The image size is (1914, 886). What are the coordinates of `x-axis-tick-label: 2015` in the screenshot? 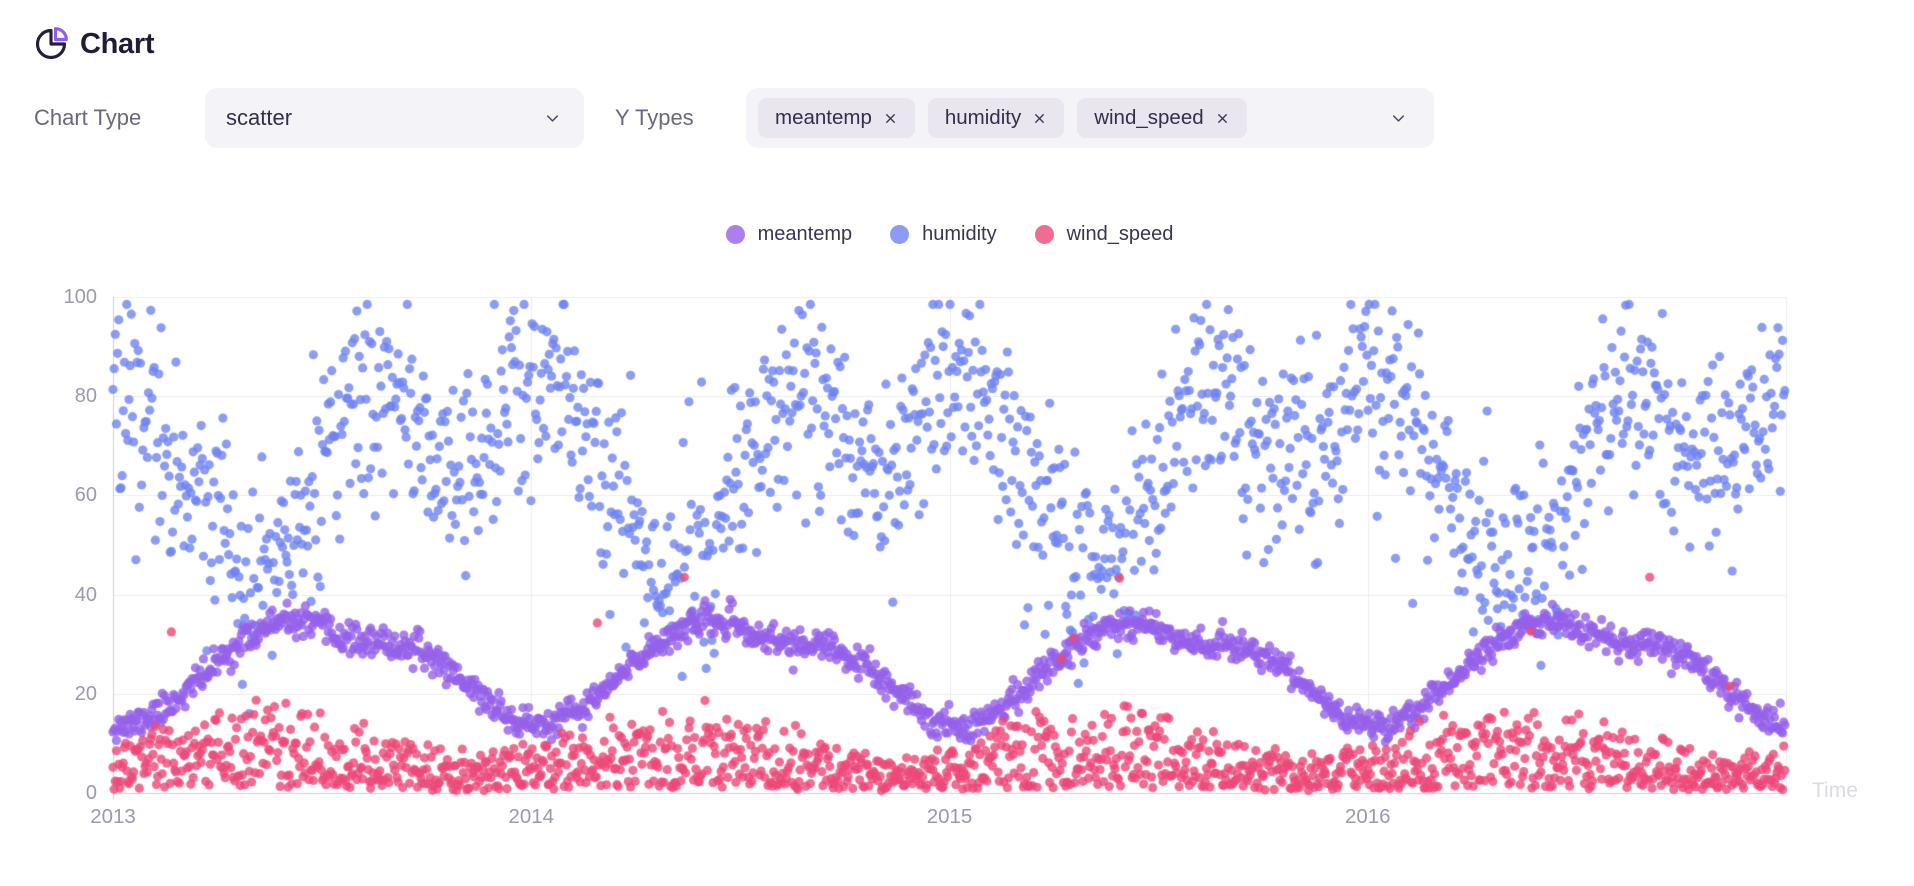 It's located at (949, 816).